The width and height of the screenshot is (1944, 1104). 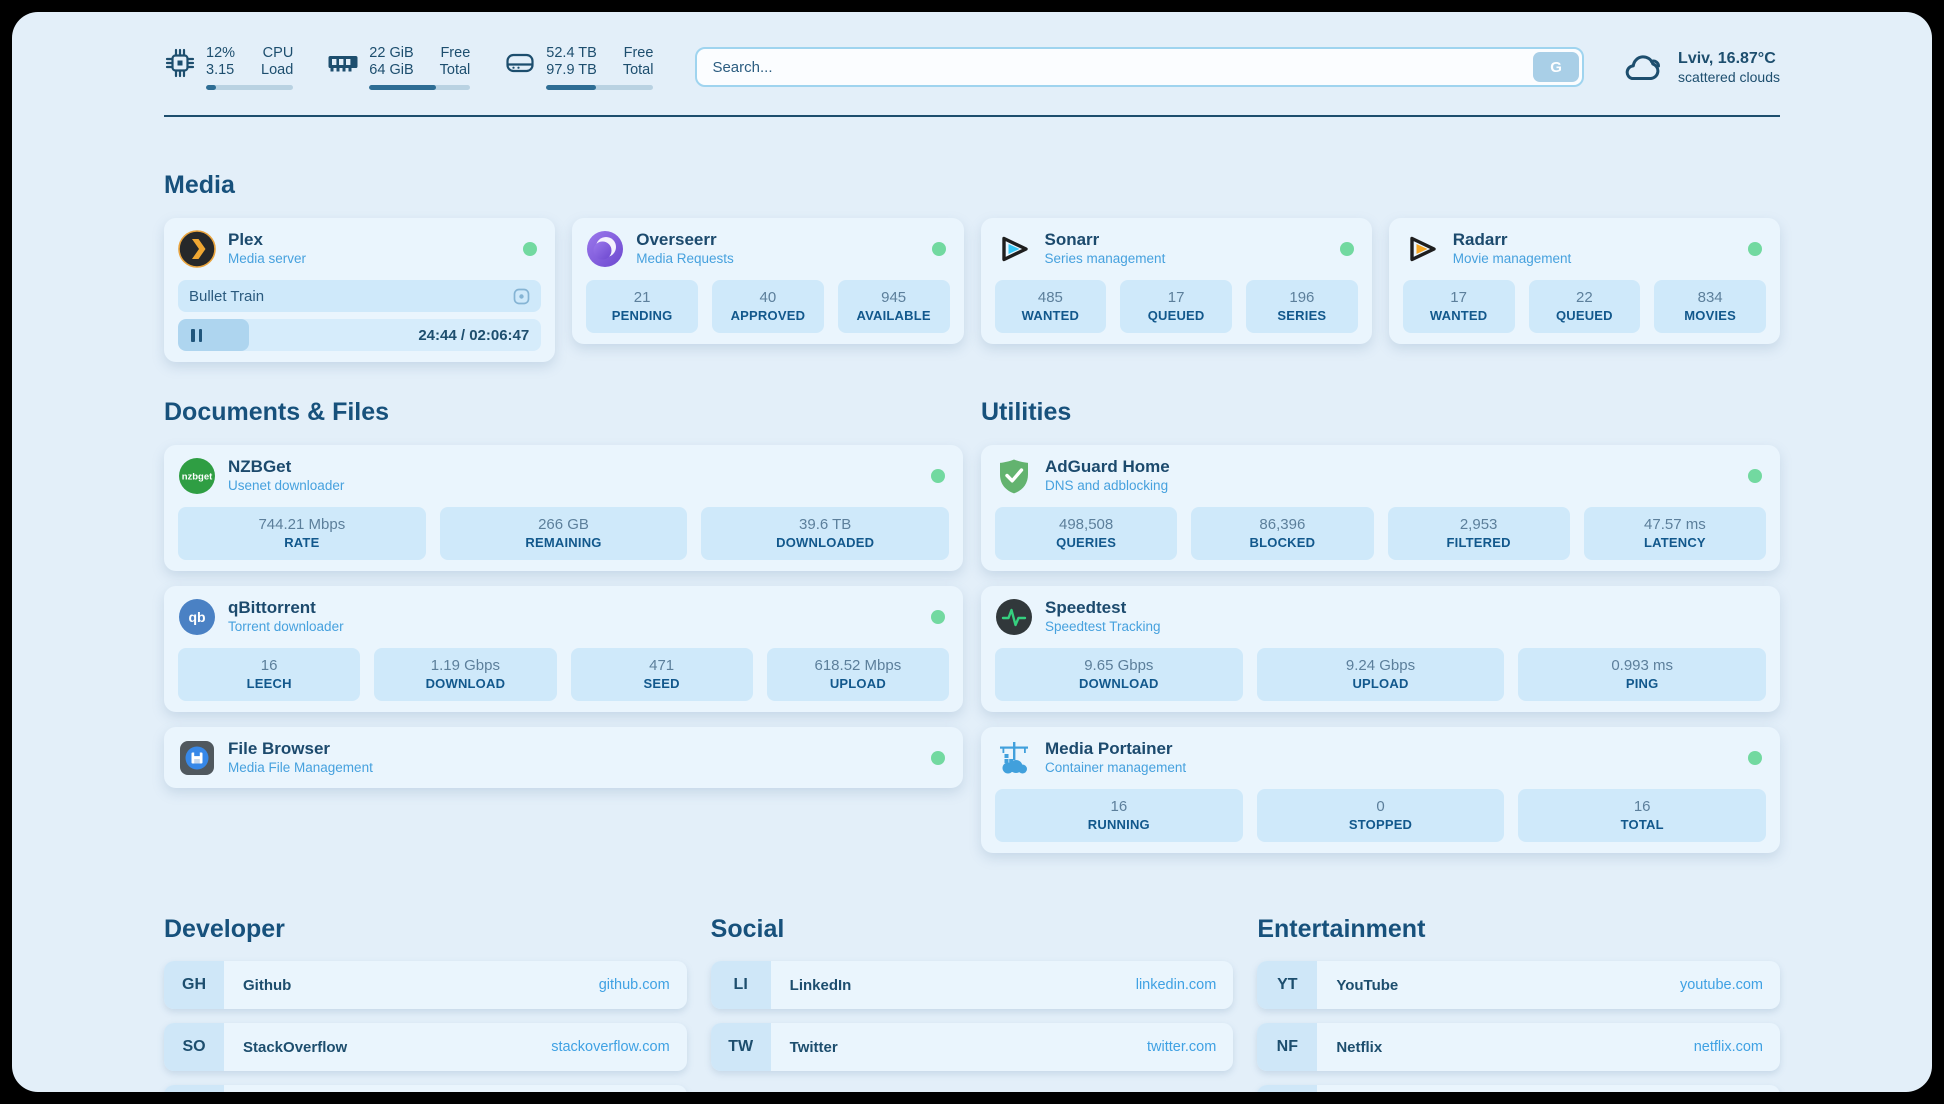 What do you see at coordinates (197, 248) in the screenshot?
I see `plex-icon` at bounding box center [197, 248].